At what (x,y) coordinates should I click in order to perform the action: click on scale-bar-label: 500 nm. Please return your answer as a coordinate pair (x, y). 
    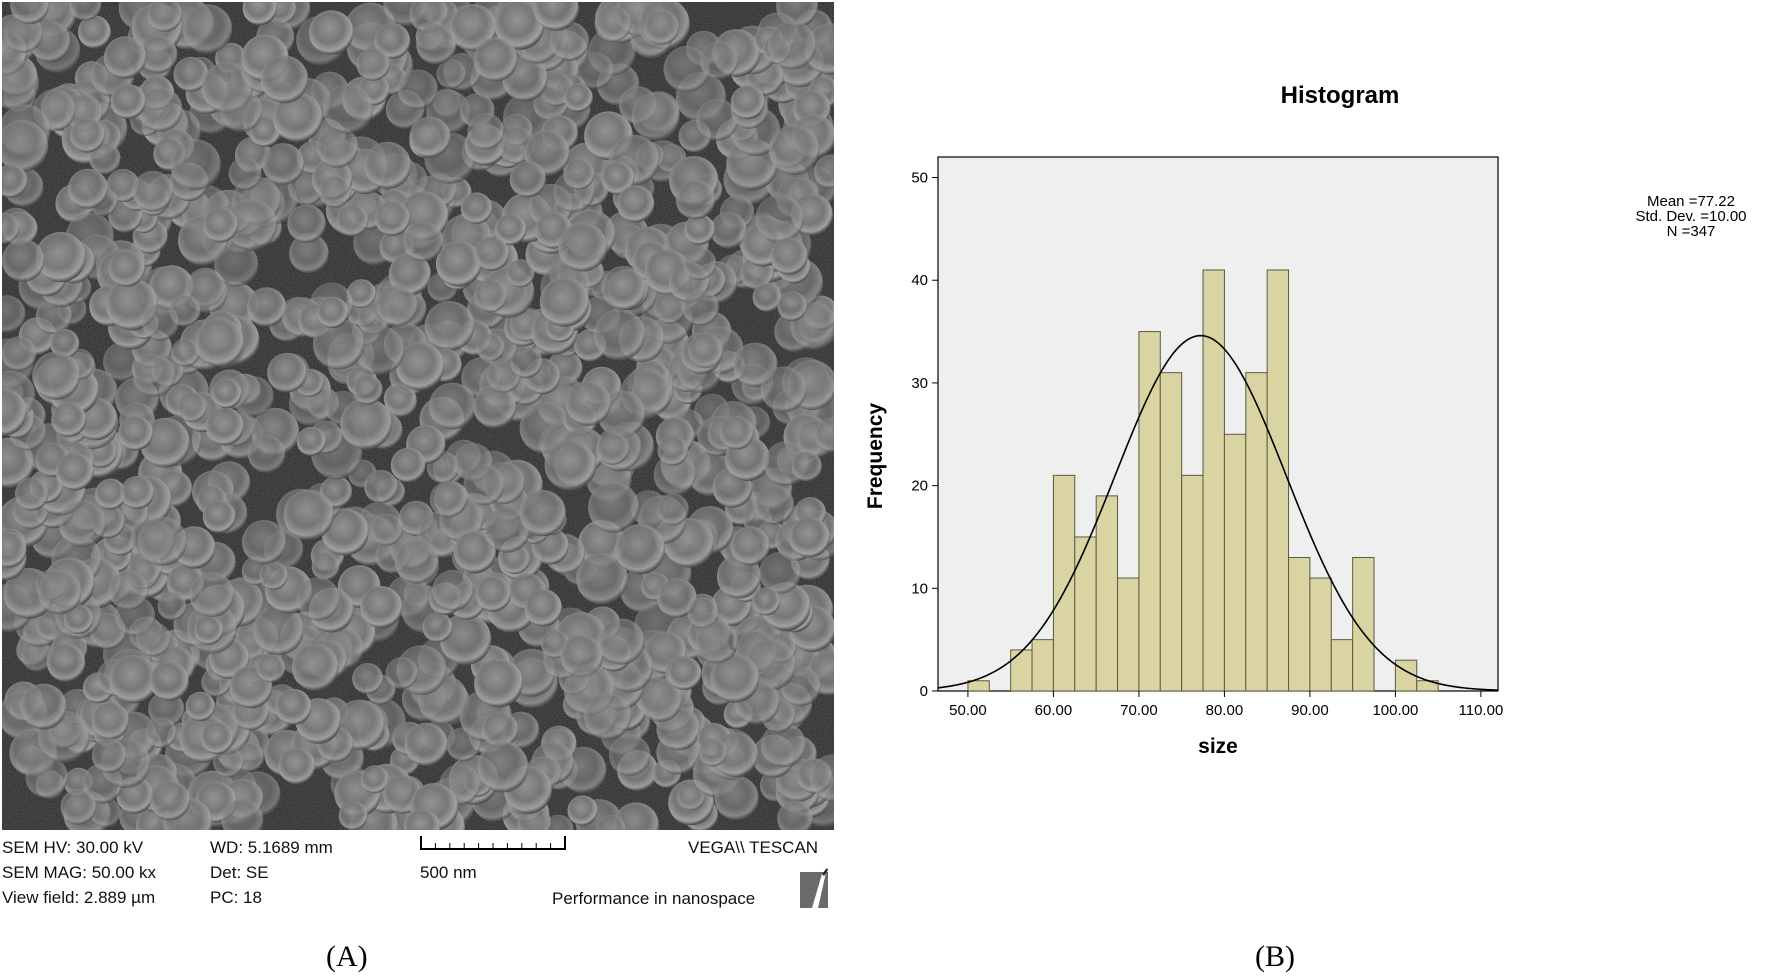
    Looking at the image, I should click on (448, 872).